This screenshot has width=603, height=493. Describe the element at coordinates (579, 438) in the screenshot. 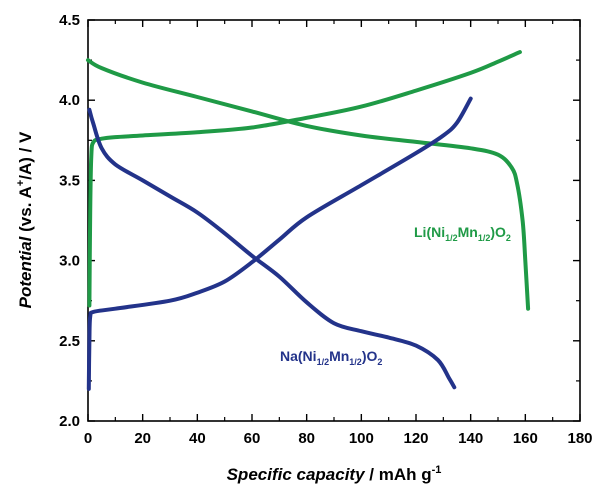

I see `x-tick-label-180: 180` at that location.